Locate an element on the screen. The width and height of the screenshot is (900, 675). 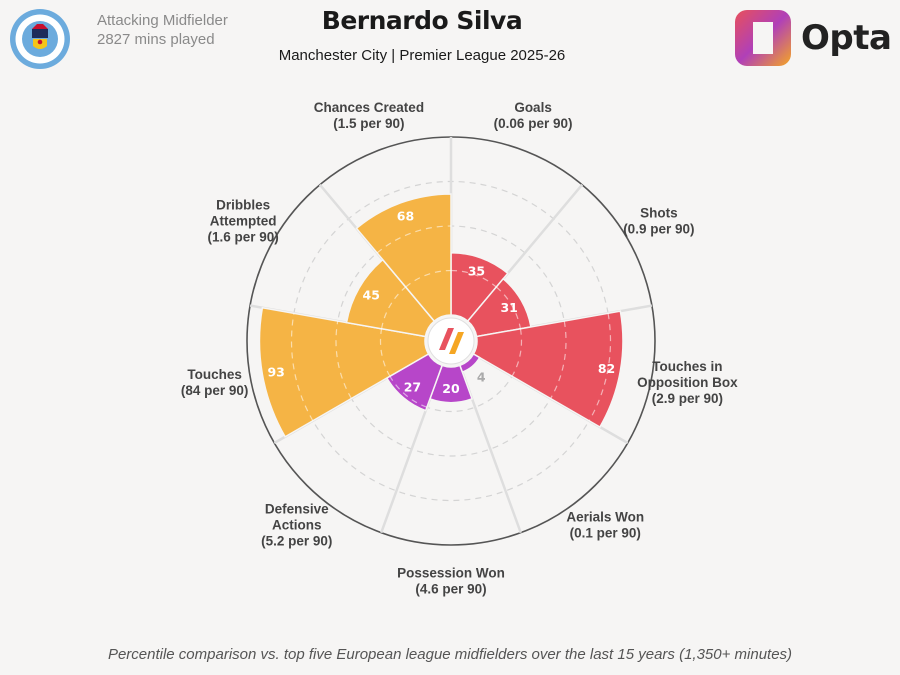
category-per90: (1.6 per 90) is located at coordinates (243, 237).